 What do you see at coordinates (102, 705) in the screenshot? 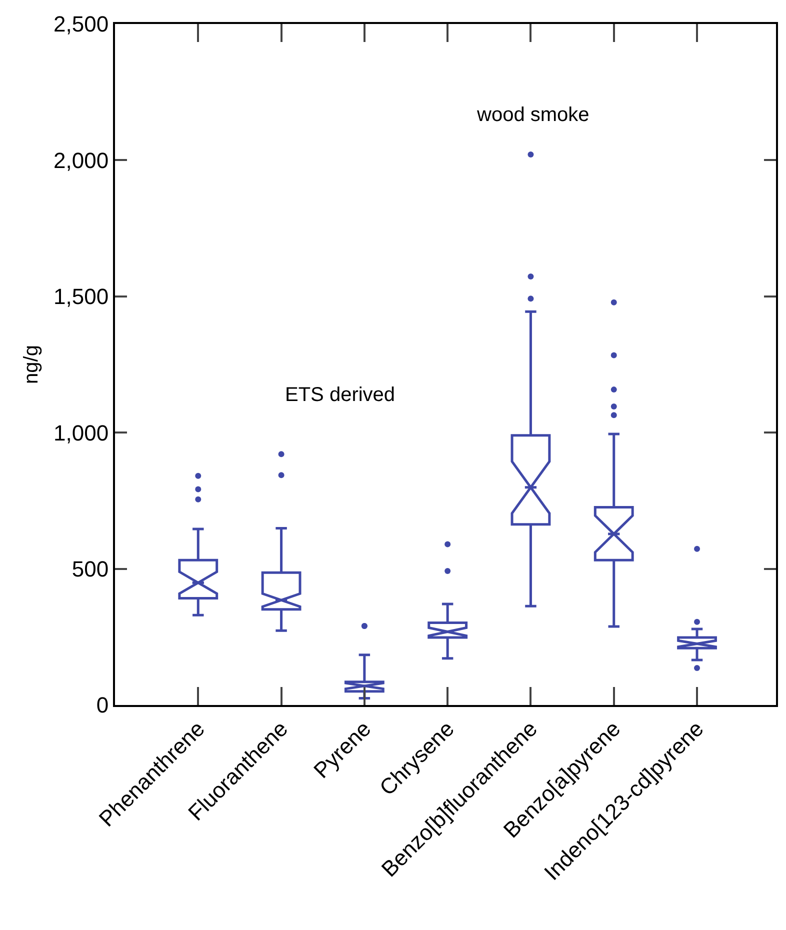
I see `y-tick-label: 0` at bounding box center [102, 705].